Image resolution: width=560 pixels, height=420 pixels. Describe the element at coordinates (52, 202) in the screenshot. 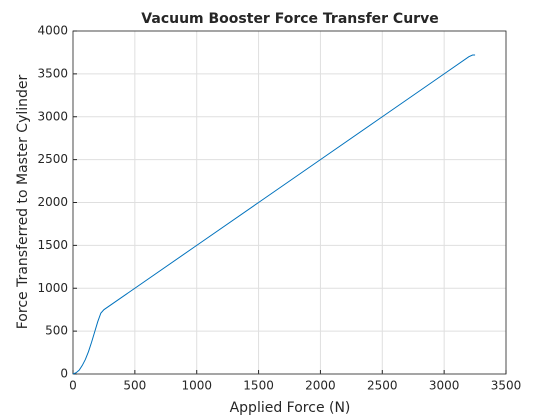

I see `y-tick-label: 2000` at that location.